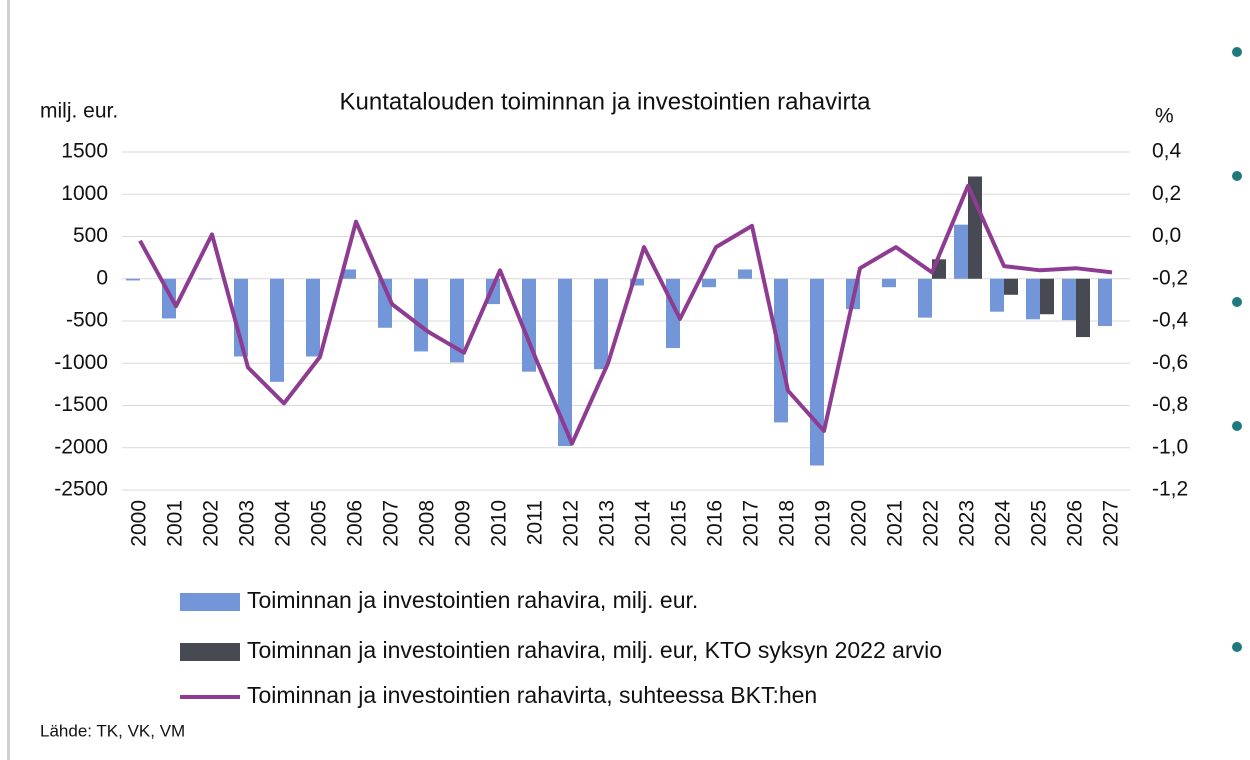  Describe the element at coordinates (8, 380) in the screenshot. I see `left-border` at that location.